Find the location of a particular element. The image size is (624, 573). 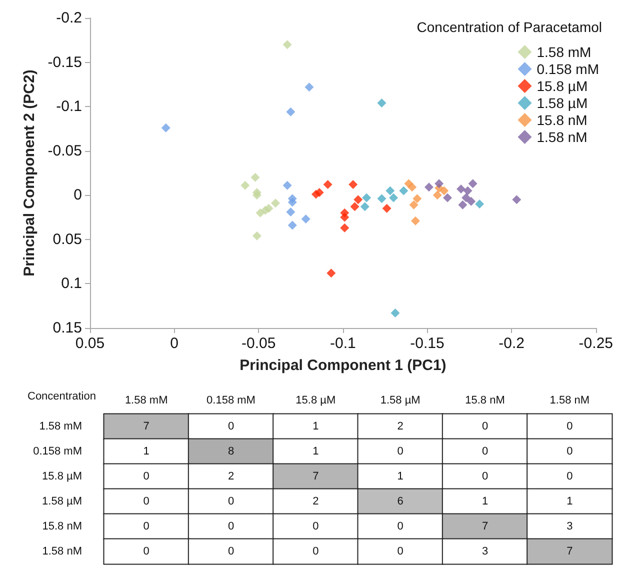

x-tick-label: 15.8 µM is located at coordinates (316, 400).